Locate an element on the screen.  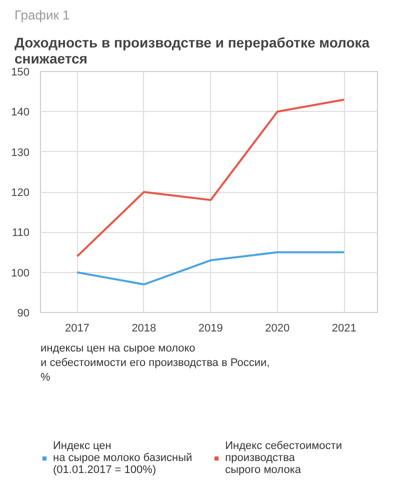
chart-subtitle: График 1 is located at coordinates (42, 15).